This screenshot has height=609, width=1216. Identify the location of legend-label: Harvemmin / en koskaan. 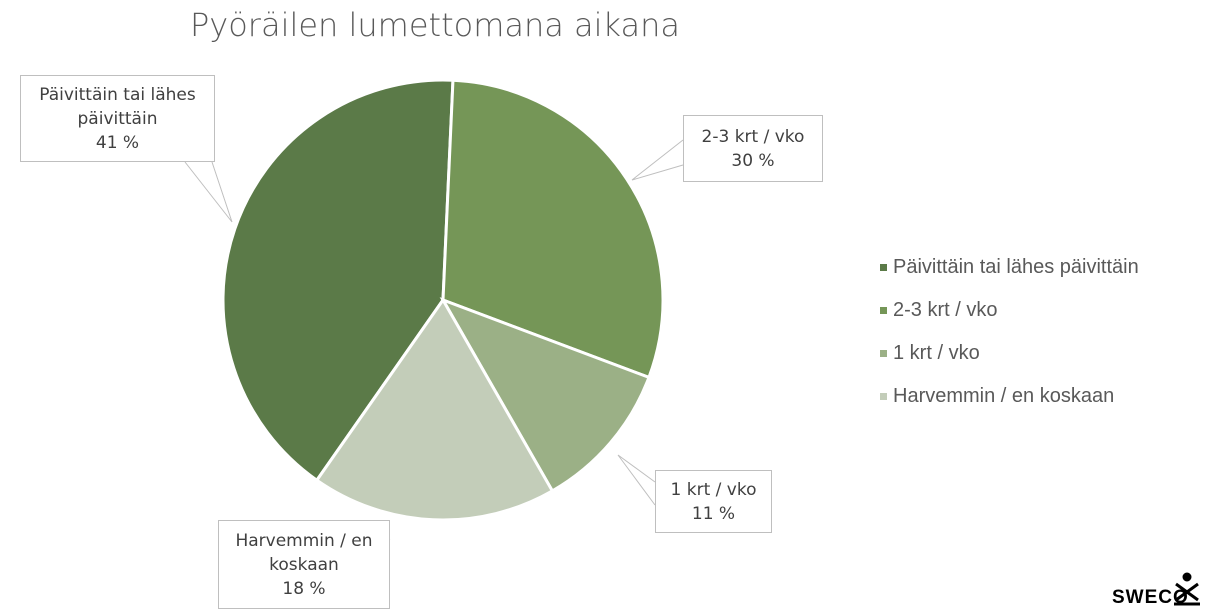
(1004, 396).